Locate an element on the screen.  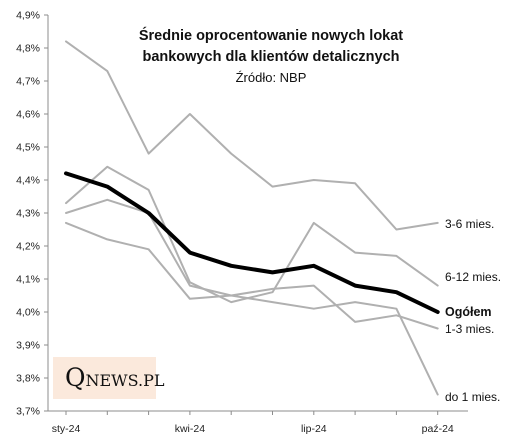
y-tick-label: 4,2% is located at coordinates (28, 247).